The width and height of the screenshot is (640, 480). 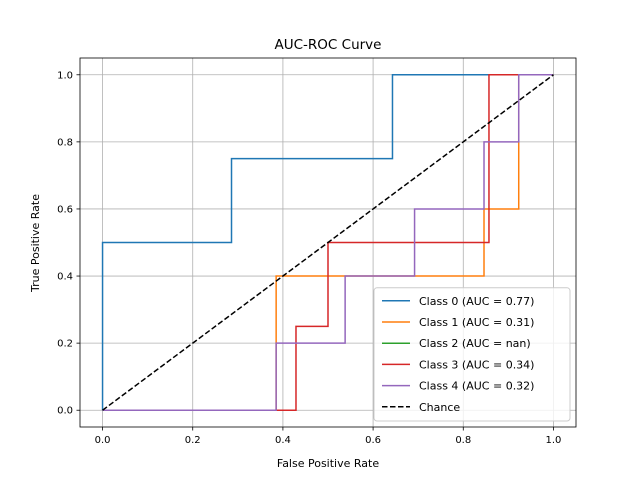 What do you see at coordinates (475, 343) in the screenshot?
I see `legend-label: Class 2 (AUC = nan)` at bounding box center [475, 343].